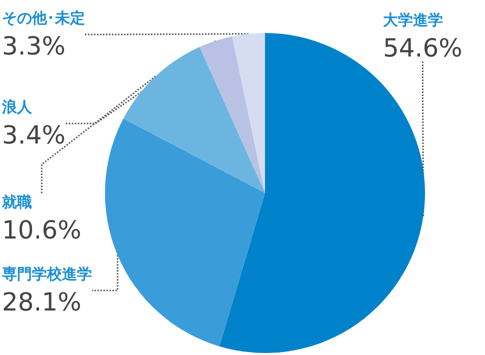  Describe the element at coordinates (34, 135) in the screenshot. I see `data-label: 3.4%` at that location.